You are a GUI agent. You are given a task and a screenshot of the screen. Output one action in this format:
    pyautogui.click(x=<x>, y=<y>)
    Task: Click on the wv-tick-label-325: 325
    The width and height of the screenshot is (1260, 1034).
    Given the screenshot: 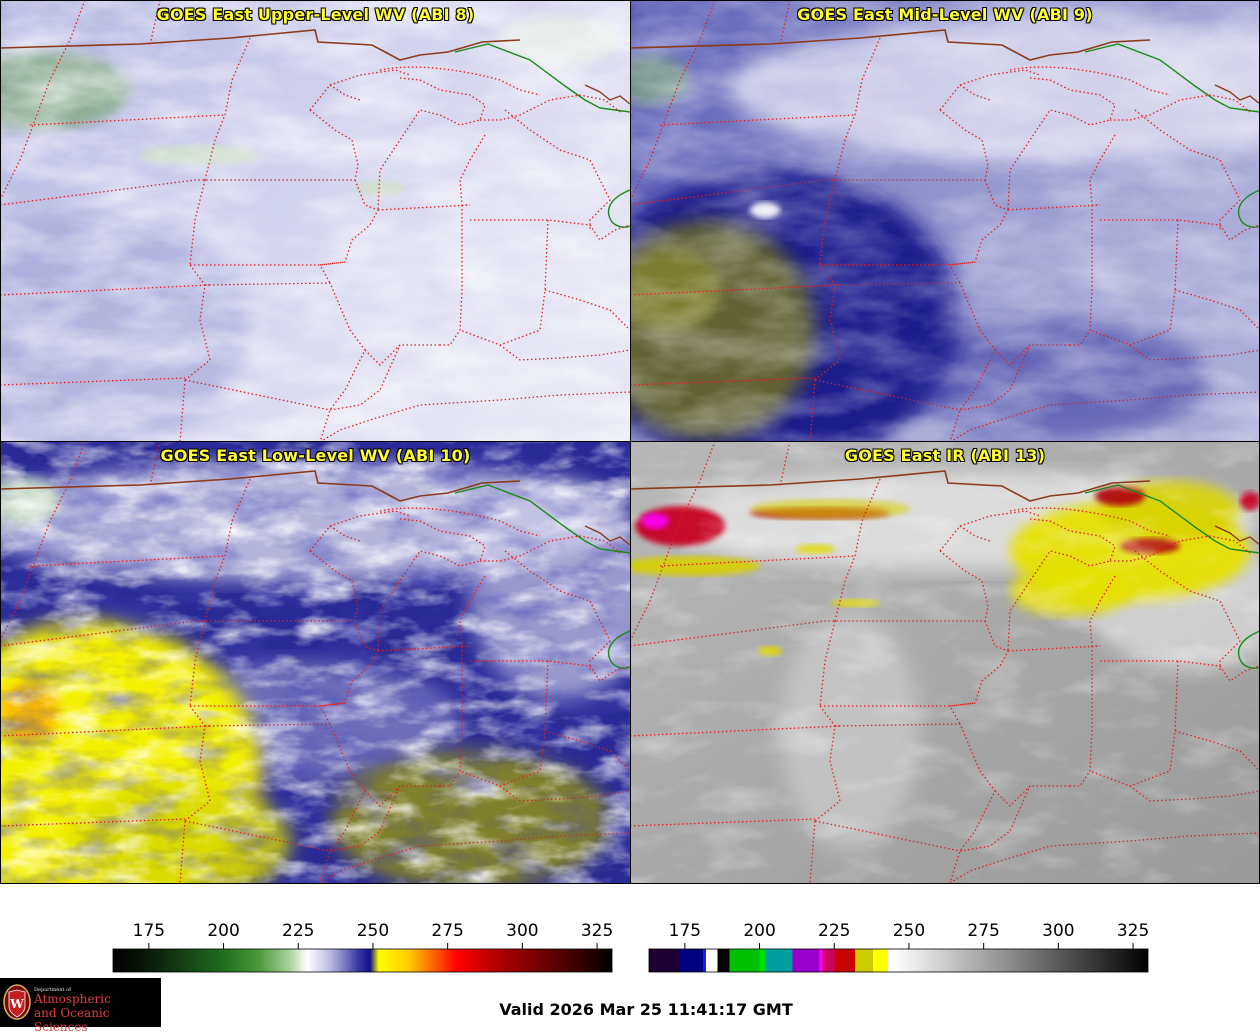 What is the action you would take?
    pyautogui.click(x=597, y=931)
    